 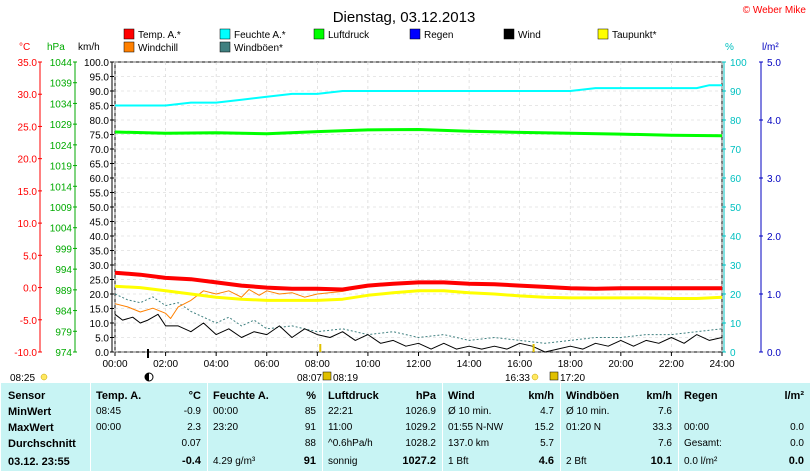 What do you see at coordinates (63, 291) in the screenshot?
I see `pressure-axis-tick-label: 989` at bounding box center [63, 291].